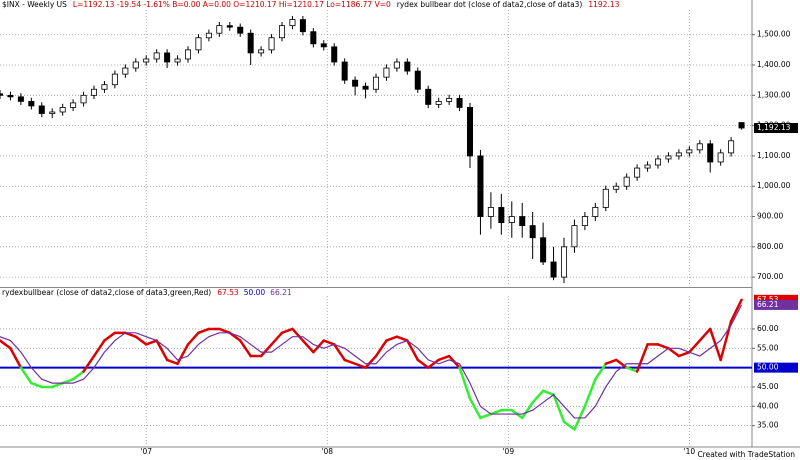 The height and width of the screenshot is (460, 800). I want to click on symbol: $INX - Weekly US, so click(34, 4).